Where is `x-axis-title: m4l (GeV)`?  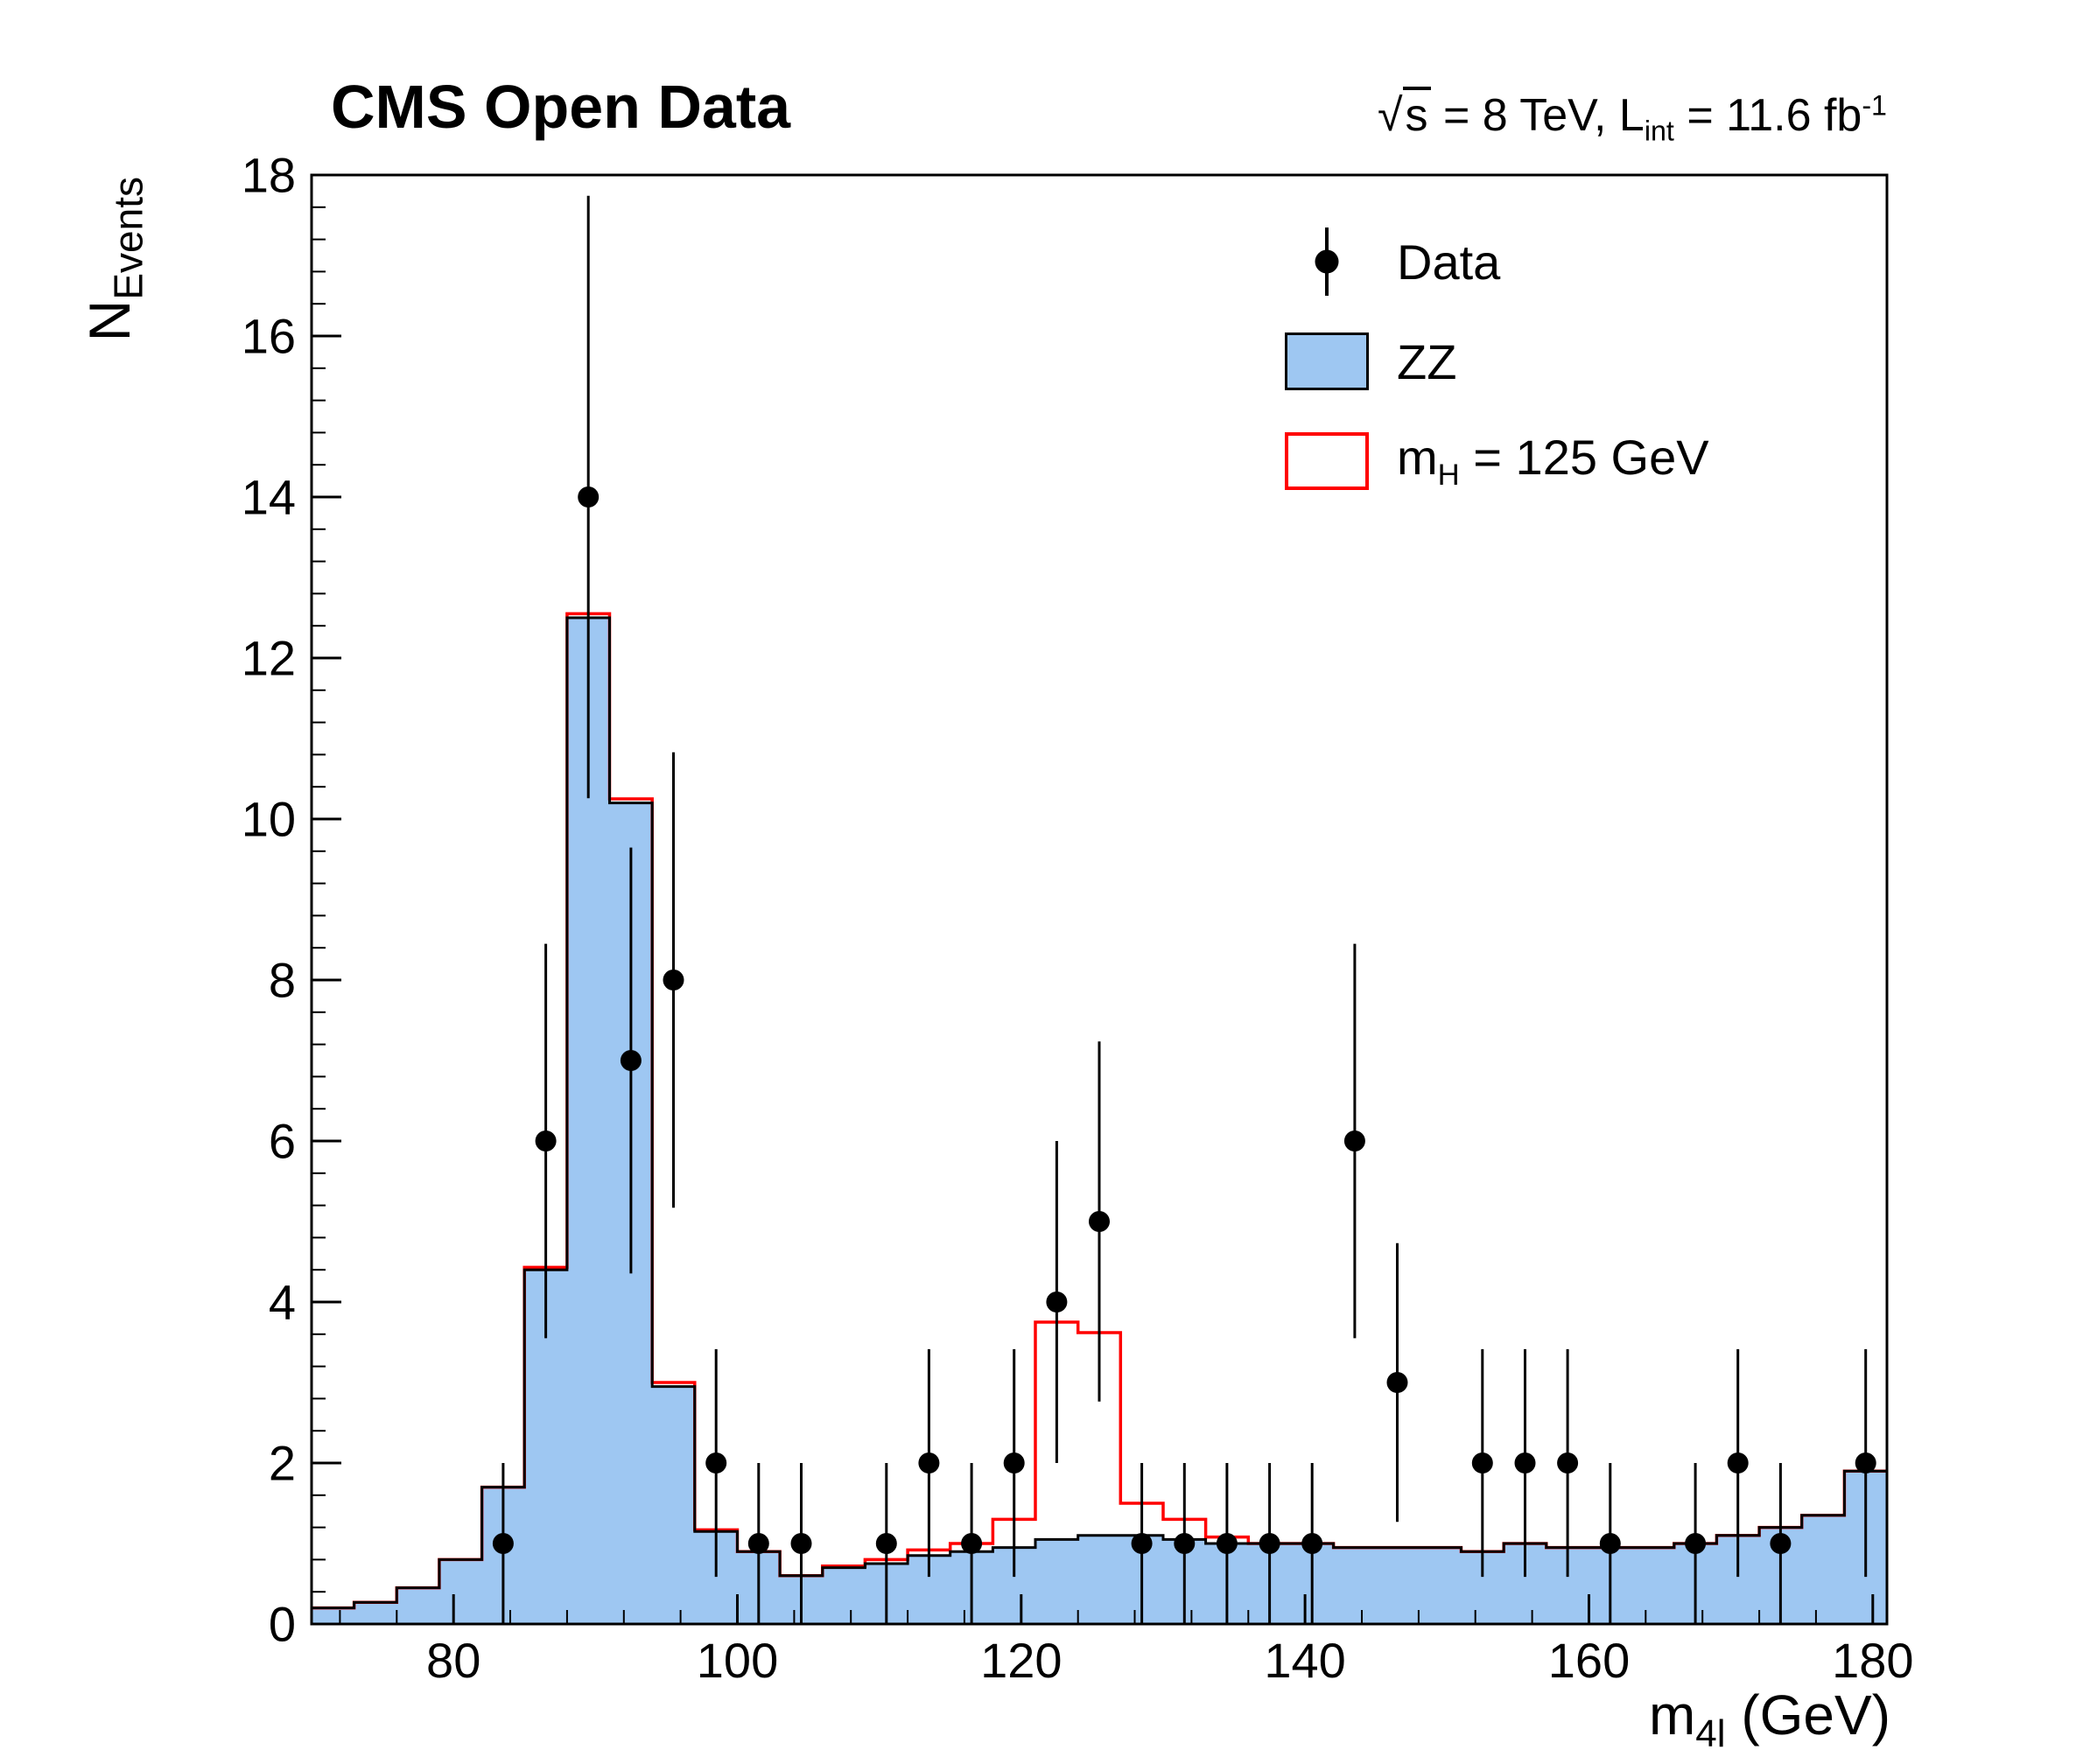 x-axis-title: m4l (GeV) is located at coordinates (1770, 1720).